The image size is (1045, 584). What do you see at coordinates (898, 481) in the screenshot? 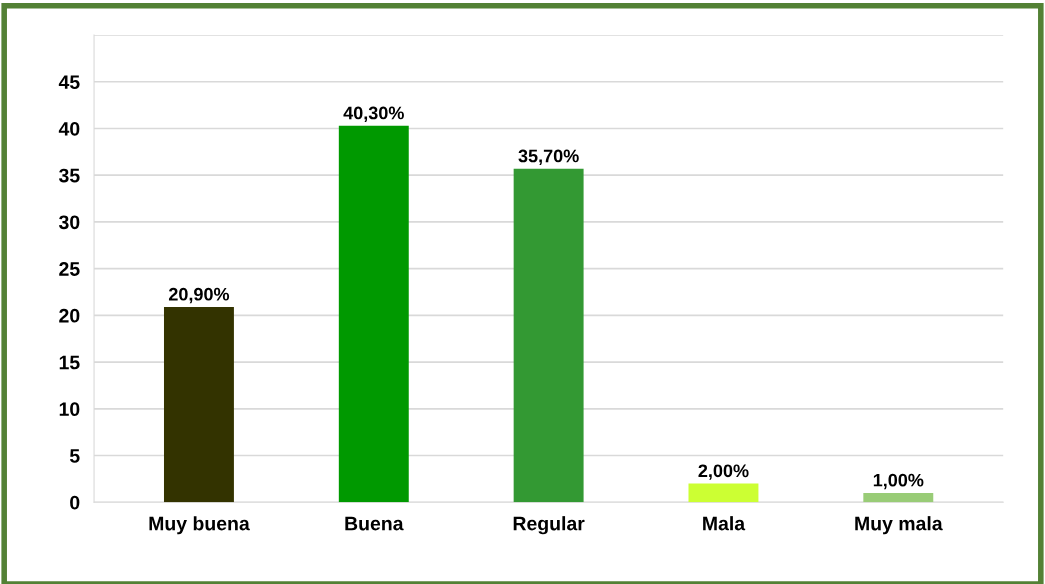
I see `data-label: 1,00%` at bounding box center [898, 481].